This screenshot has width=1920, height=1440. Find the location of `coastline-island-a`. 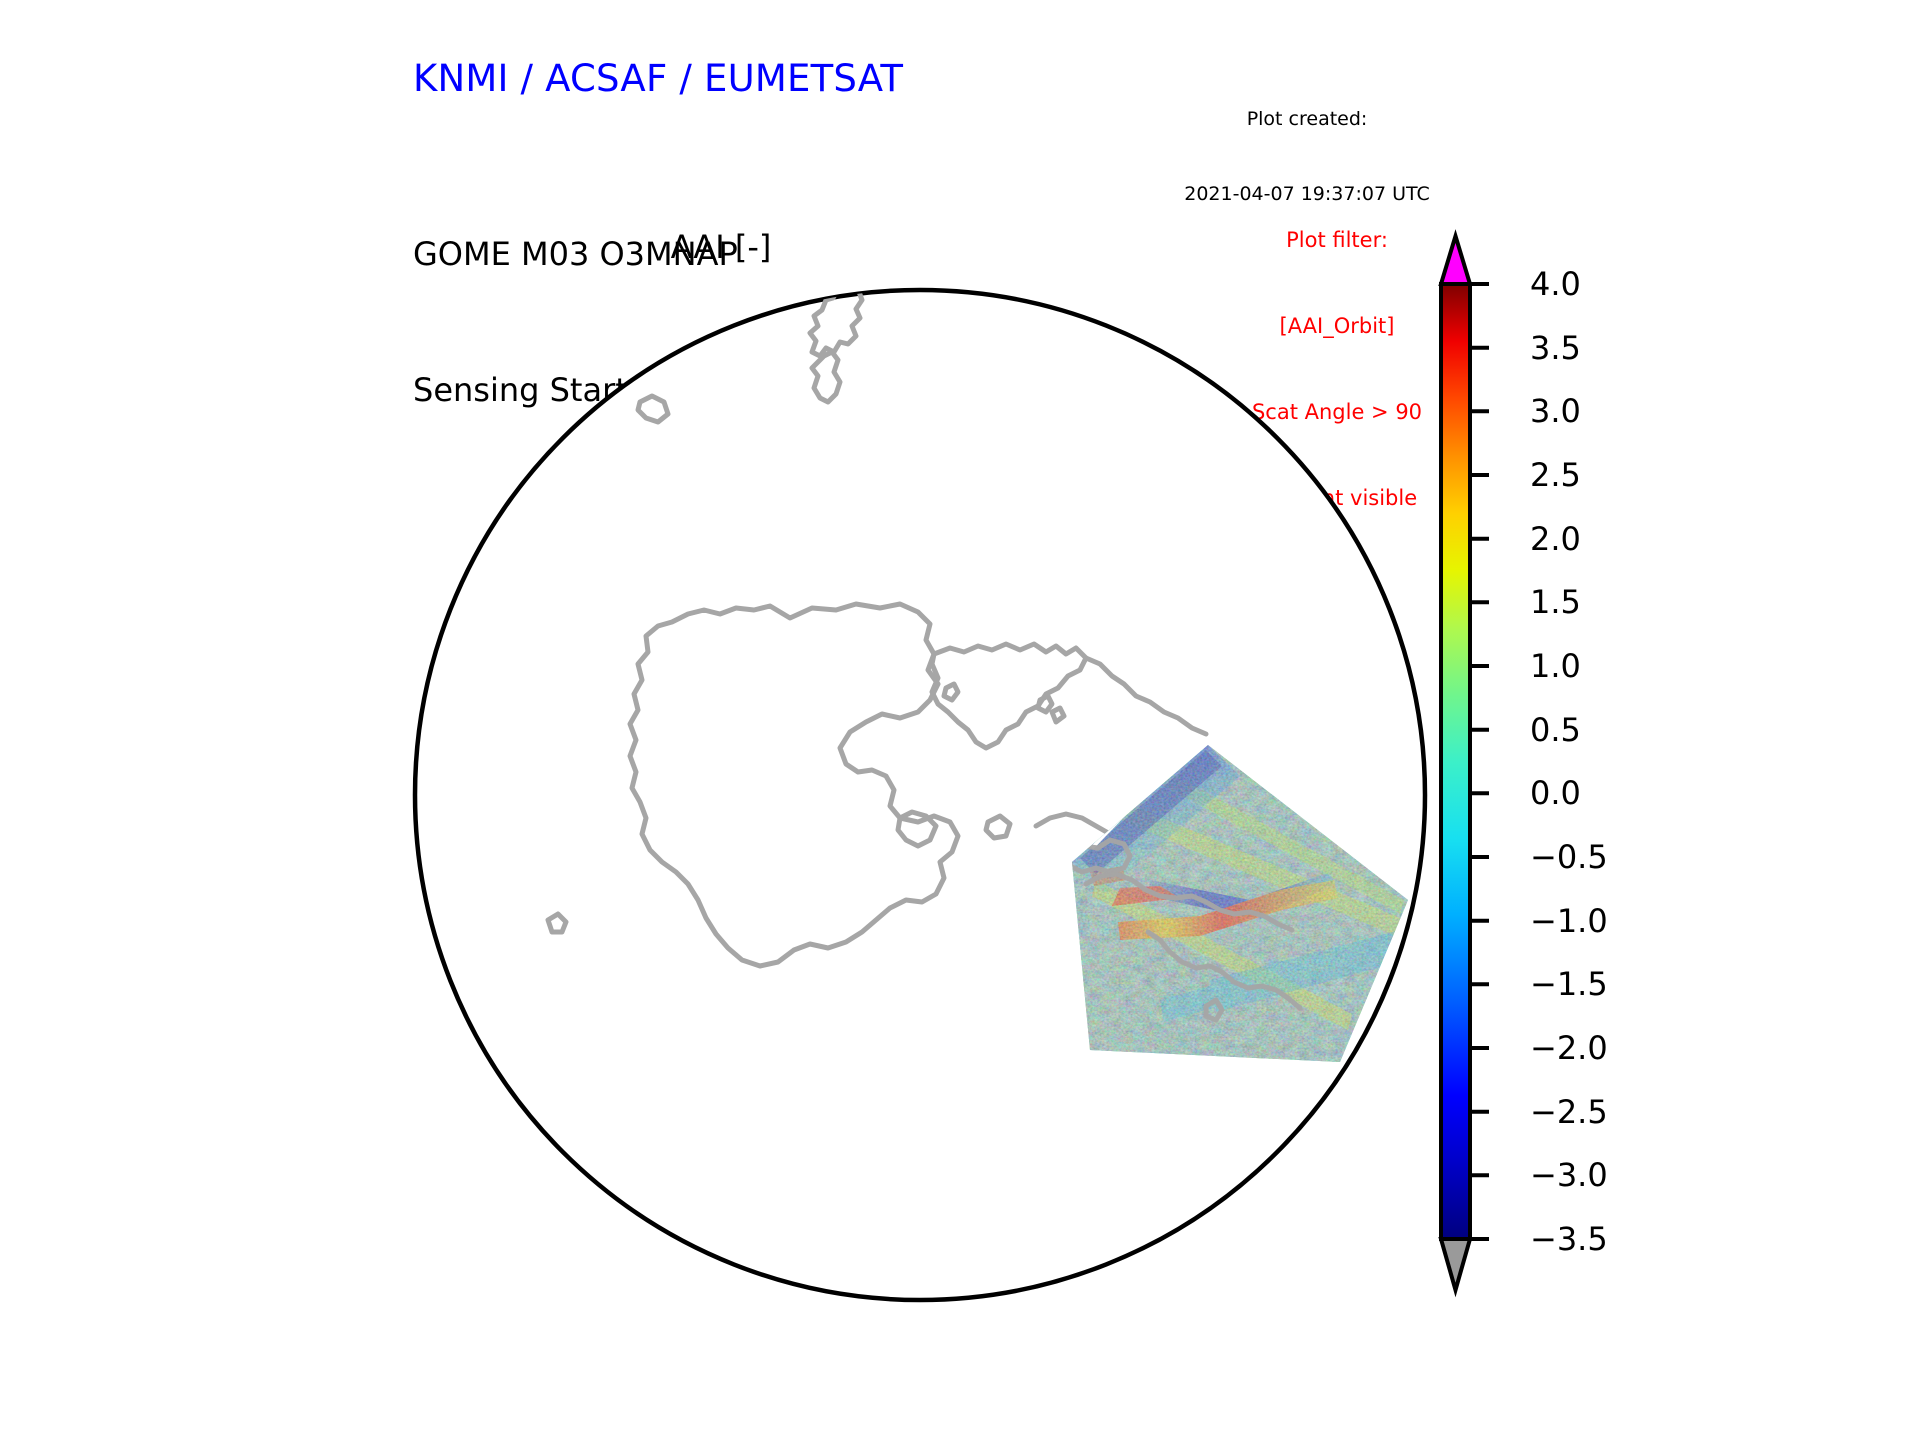

coastline-island-a is located at coordinates (951, 692).